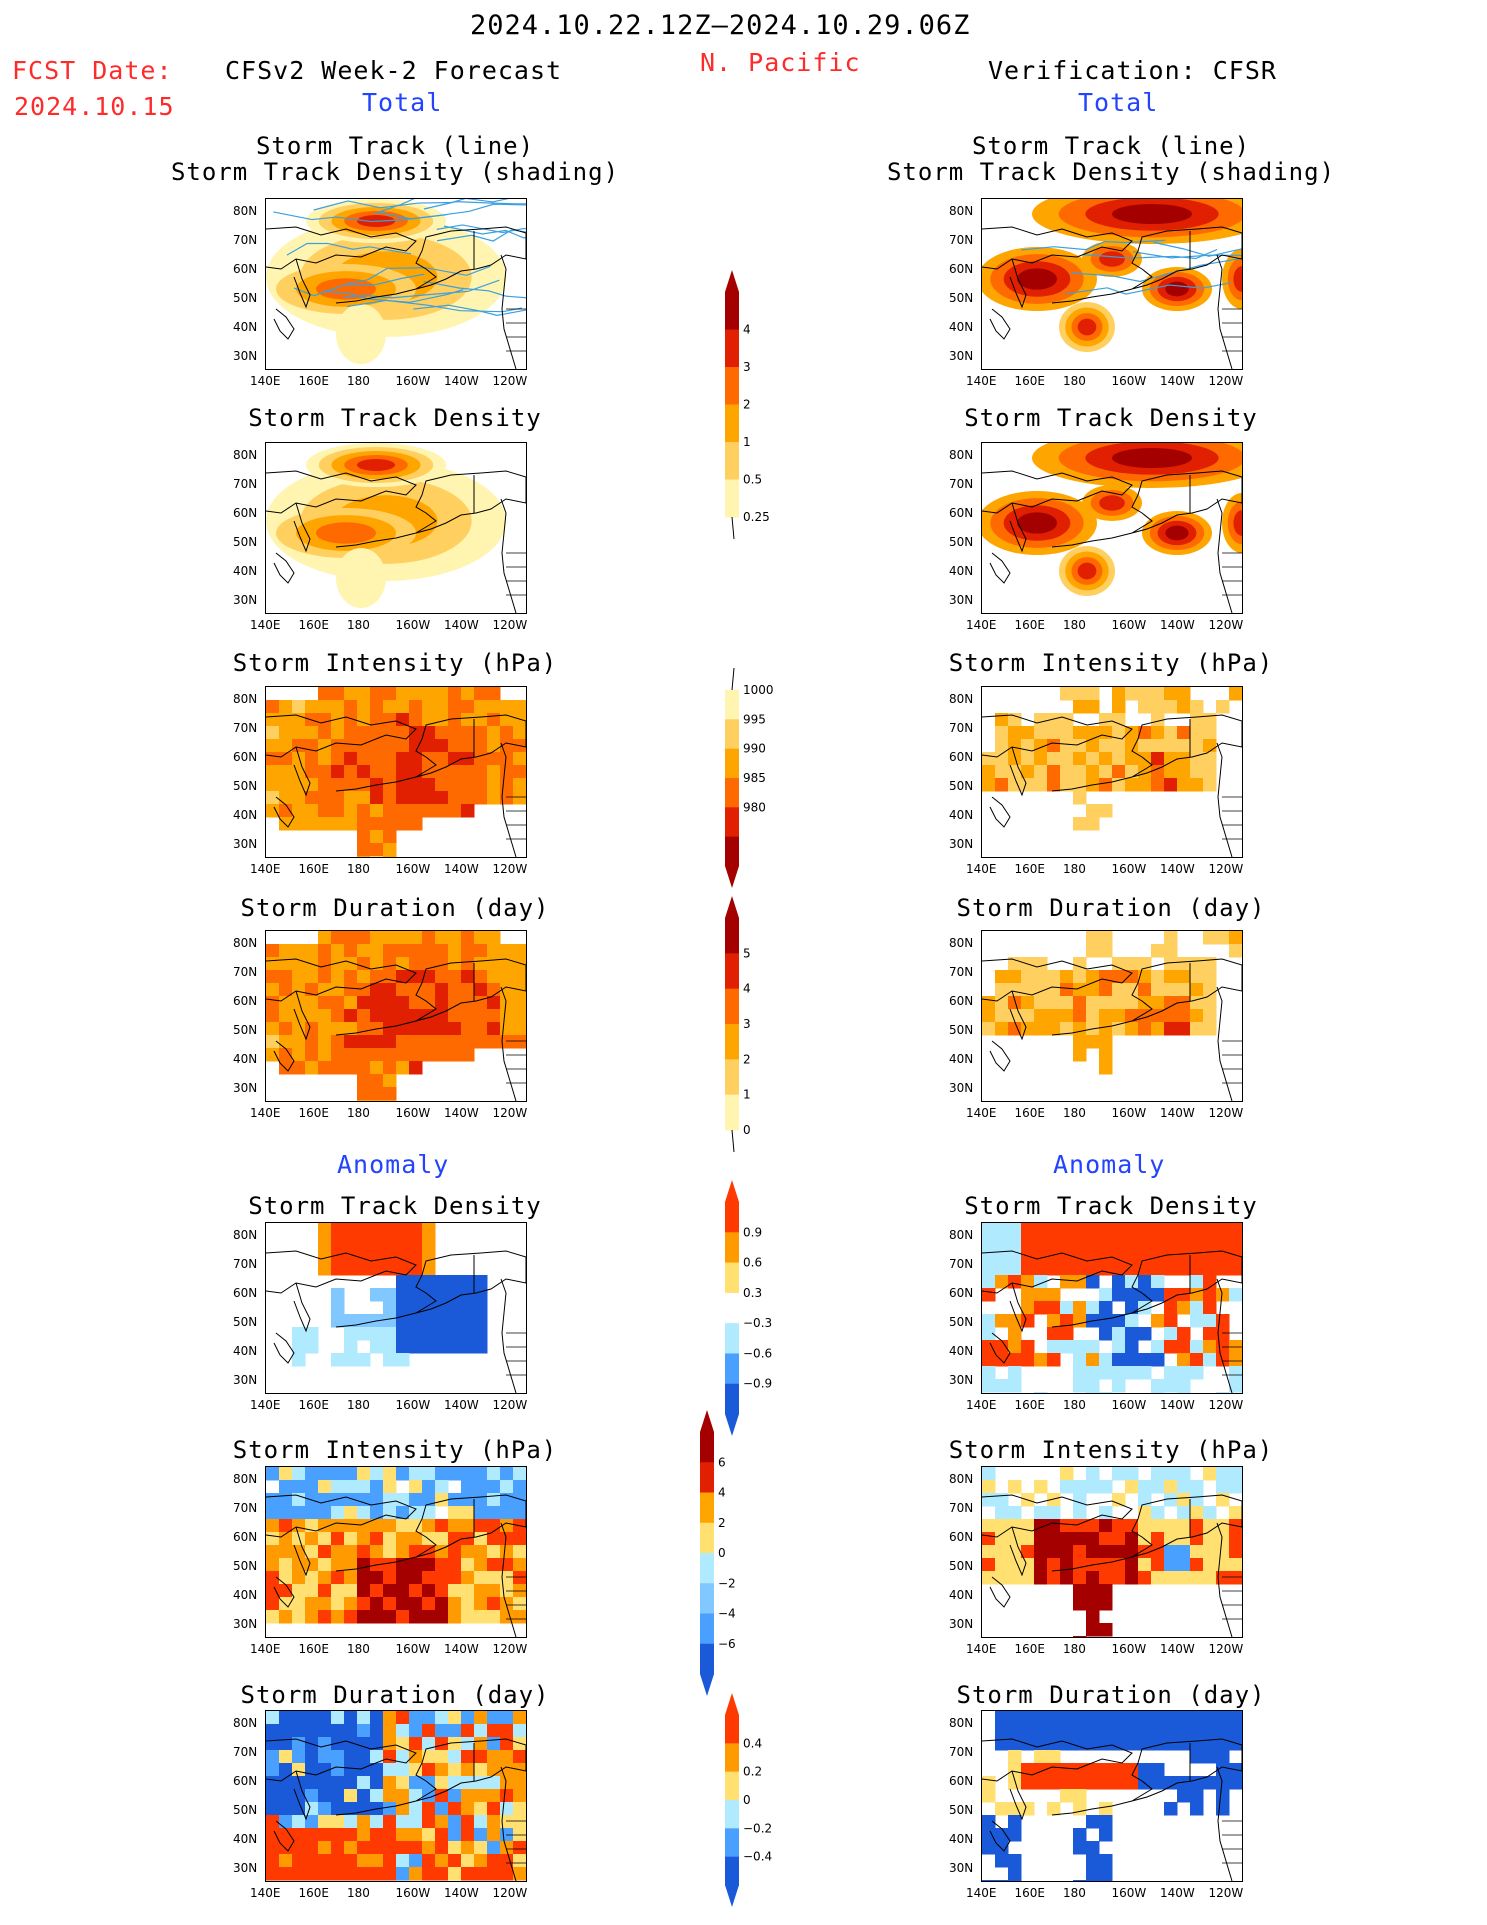 This screenshot has height=1925, width=1487. I want to click on colorbar-tick-label: −2, so click(727, 1583).